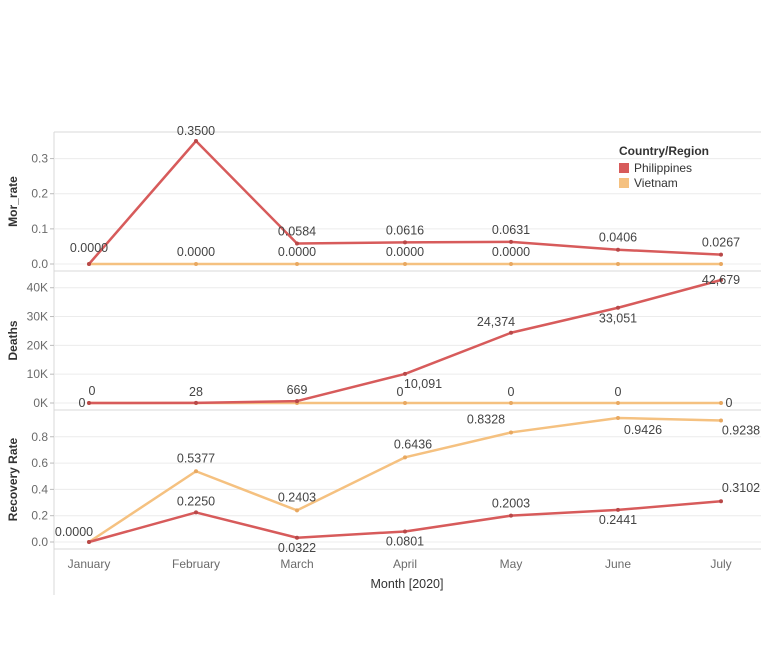 The width and height of the screenshot is (761, 650). I want to click on x-tick-label: January, so click(89, 564).